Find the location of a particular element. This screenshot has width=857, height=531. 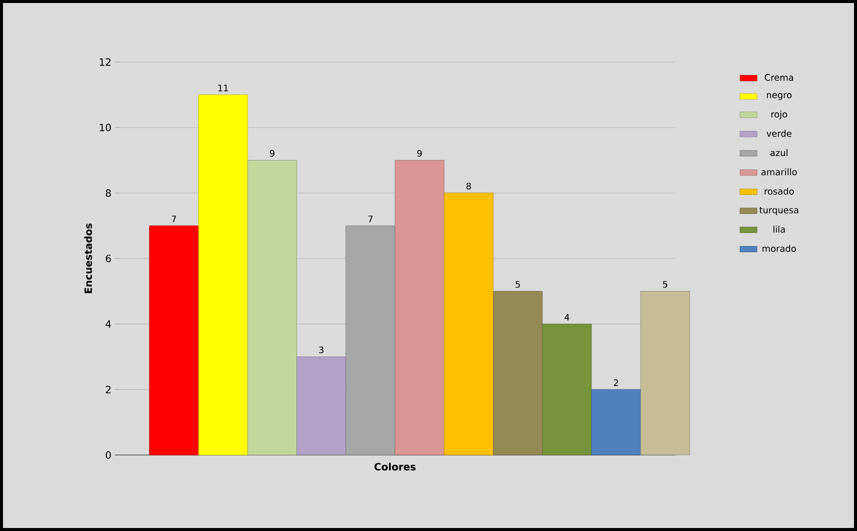

legend-label: Crema is located at coordinates (779, 77).